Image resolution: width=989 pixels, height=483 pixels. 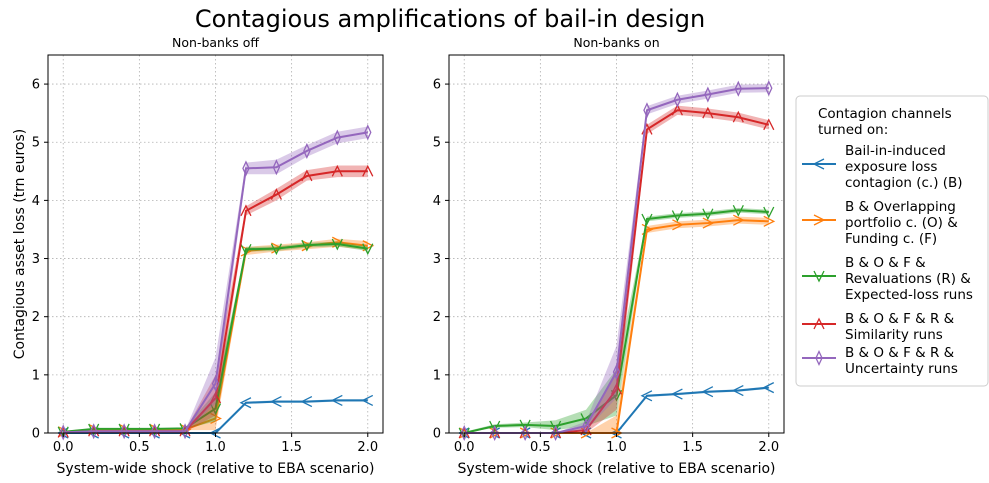 What do you see at coordinates (616, 321) in the screenshot?
I see `series-line` at bounding box center [616, 321].